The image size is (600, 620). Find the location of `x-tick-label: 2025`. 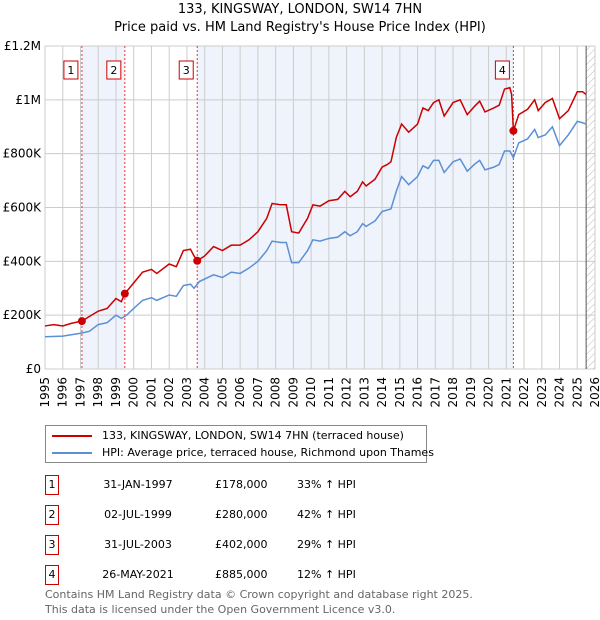

x-tick-label: 2025 is located at coordinates (577, 392).